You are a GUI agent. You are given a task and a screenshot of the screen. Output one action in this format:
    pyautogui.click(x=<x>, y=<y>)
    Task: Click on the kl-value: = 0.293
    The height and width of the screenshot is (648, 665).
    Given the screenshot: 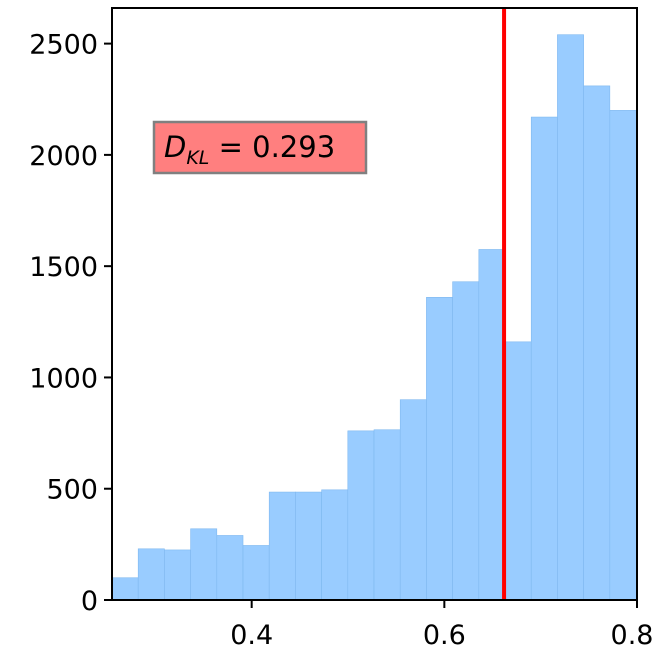 What is the action you would take?
    pyautogui.click(x=272, y=147)
    